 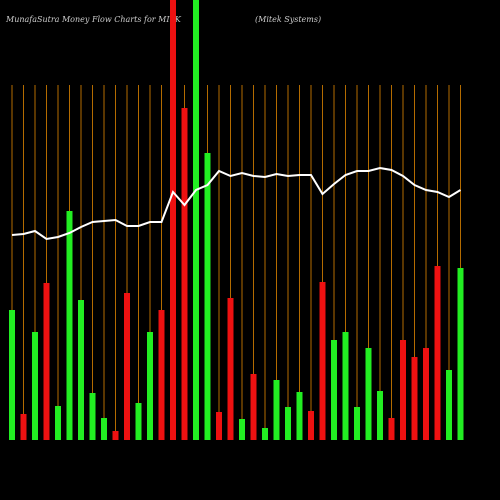 I want to click on chart-title: MunafaSutra Money Flow Charts for MITK, so click(x=93, y=19).